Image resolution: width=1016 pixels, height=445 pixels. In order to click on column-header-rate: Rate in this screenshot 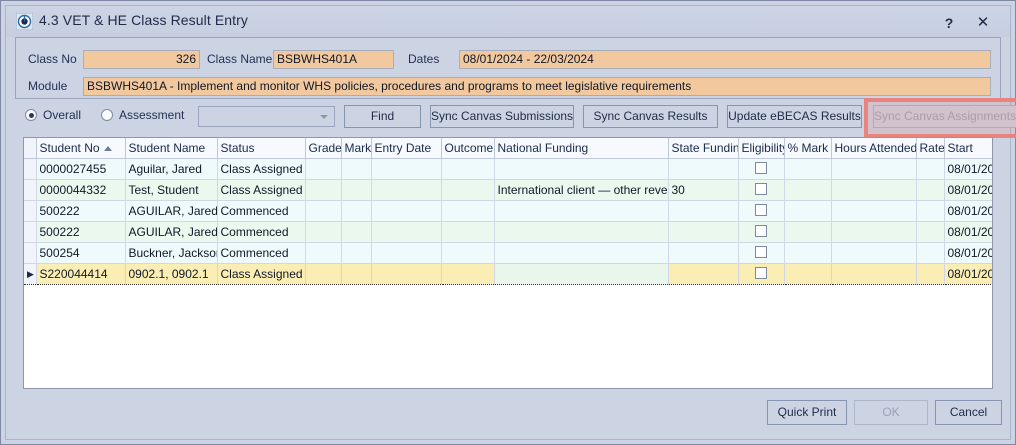, I will do `click(930, 148)`.